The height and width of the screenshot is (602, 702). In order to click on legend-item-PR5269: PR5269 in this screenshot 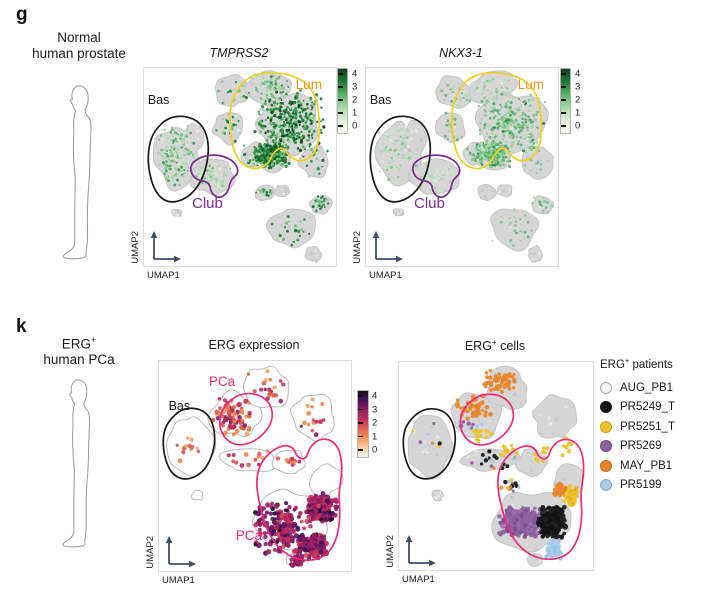, I will do `click(650, 446)`.